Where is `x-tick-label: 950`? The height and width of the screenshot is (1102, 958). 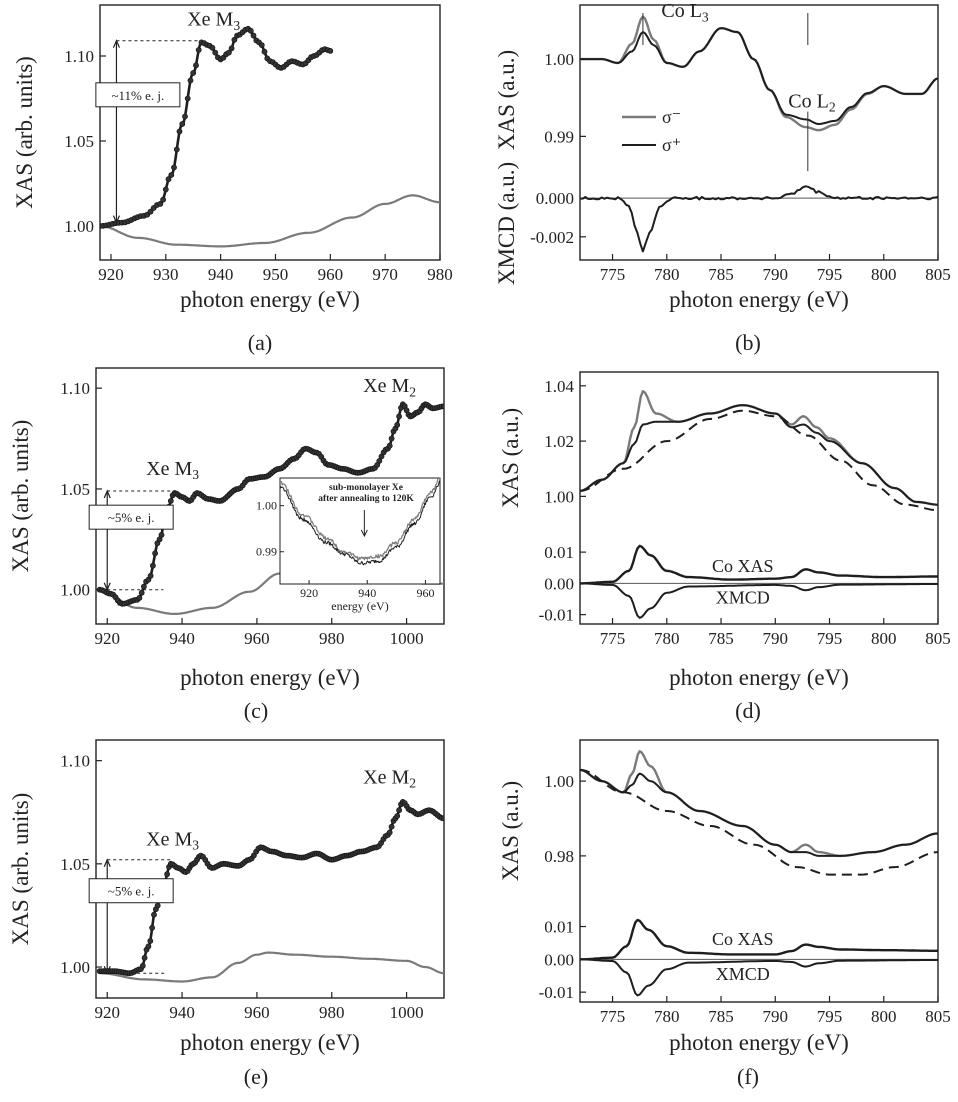
x-tick-label: 950 is located at coordinates (276, 274).